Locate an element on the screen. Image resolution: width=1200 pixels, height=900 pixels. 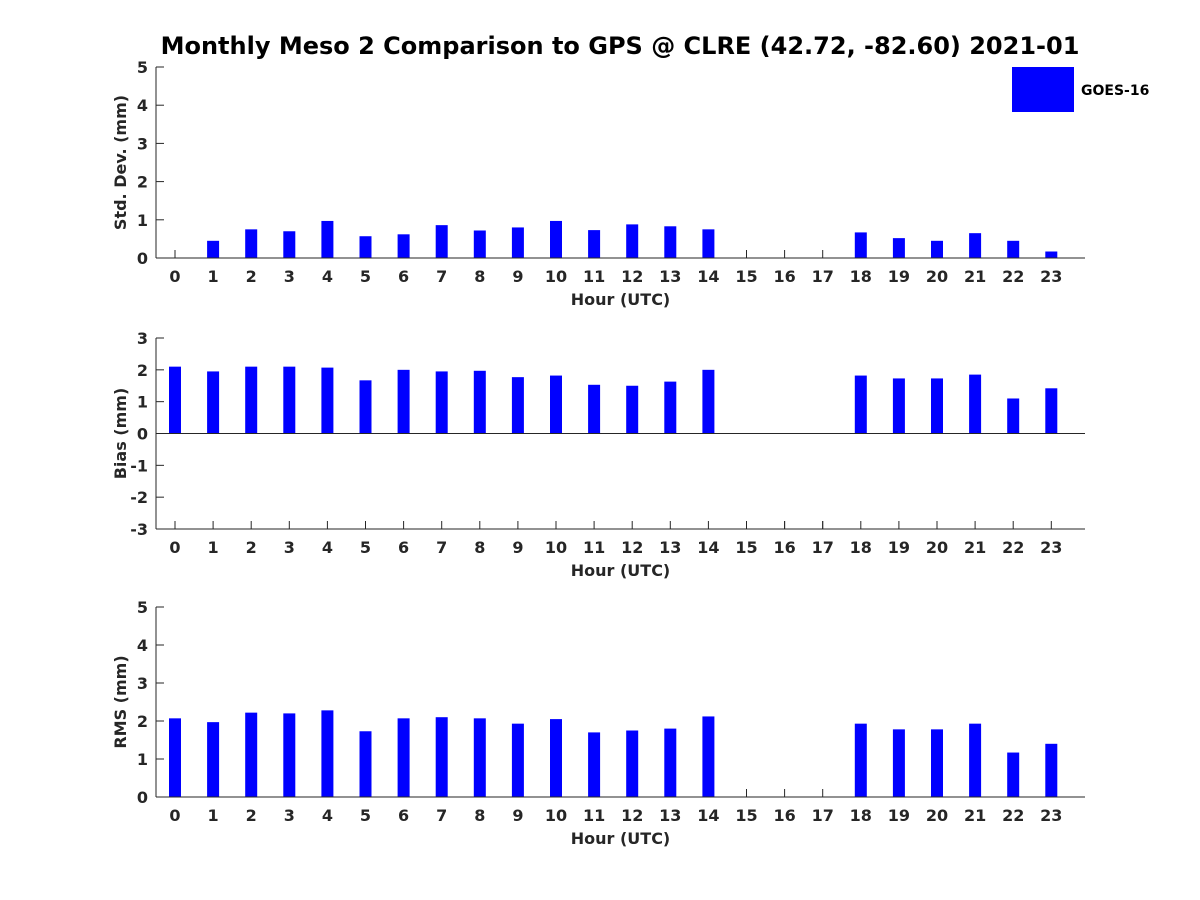
bias-x-tick-label: 12 is located at coordinates (632, 547).